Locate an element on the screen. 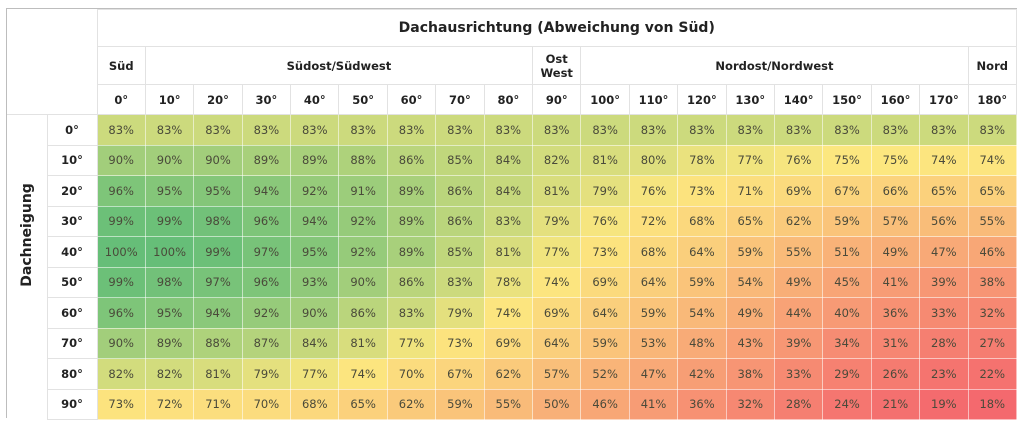 The height and width of the screenshot is (426, 1024). heatmap-cell: 92% is located at coordinates (363, 252).